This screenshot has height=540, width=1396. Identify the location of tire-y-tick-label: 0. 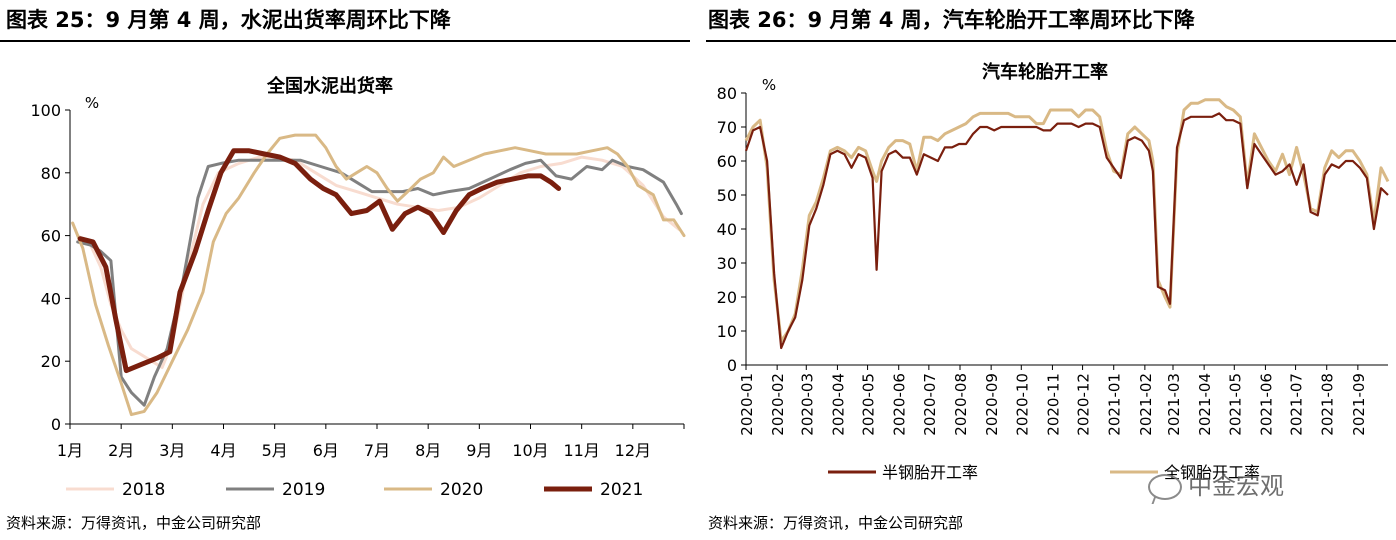
(732, 365).